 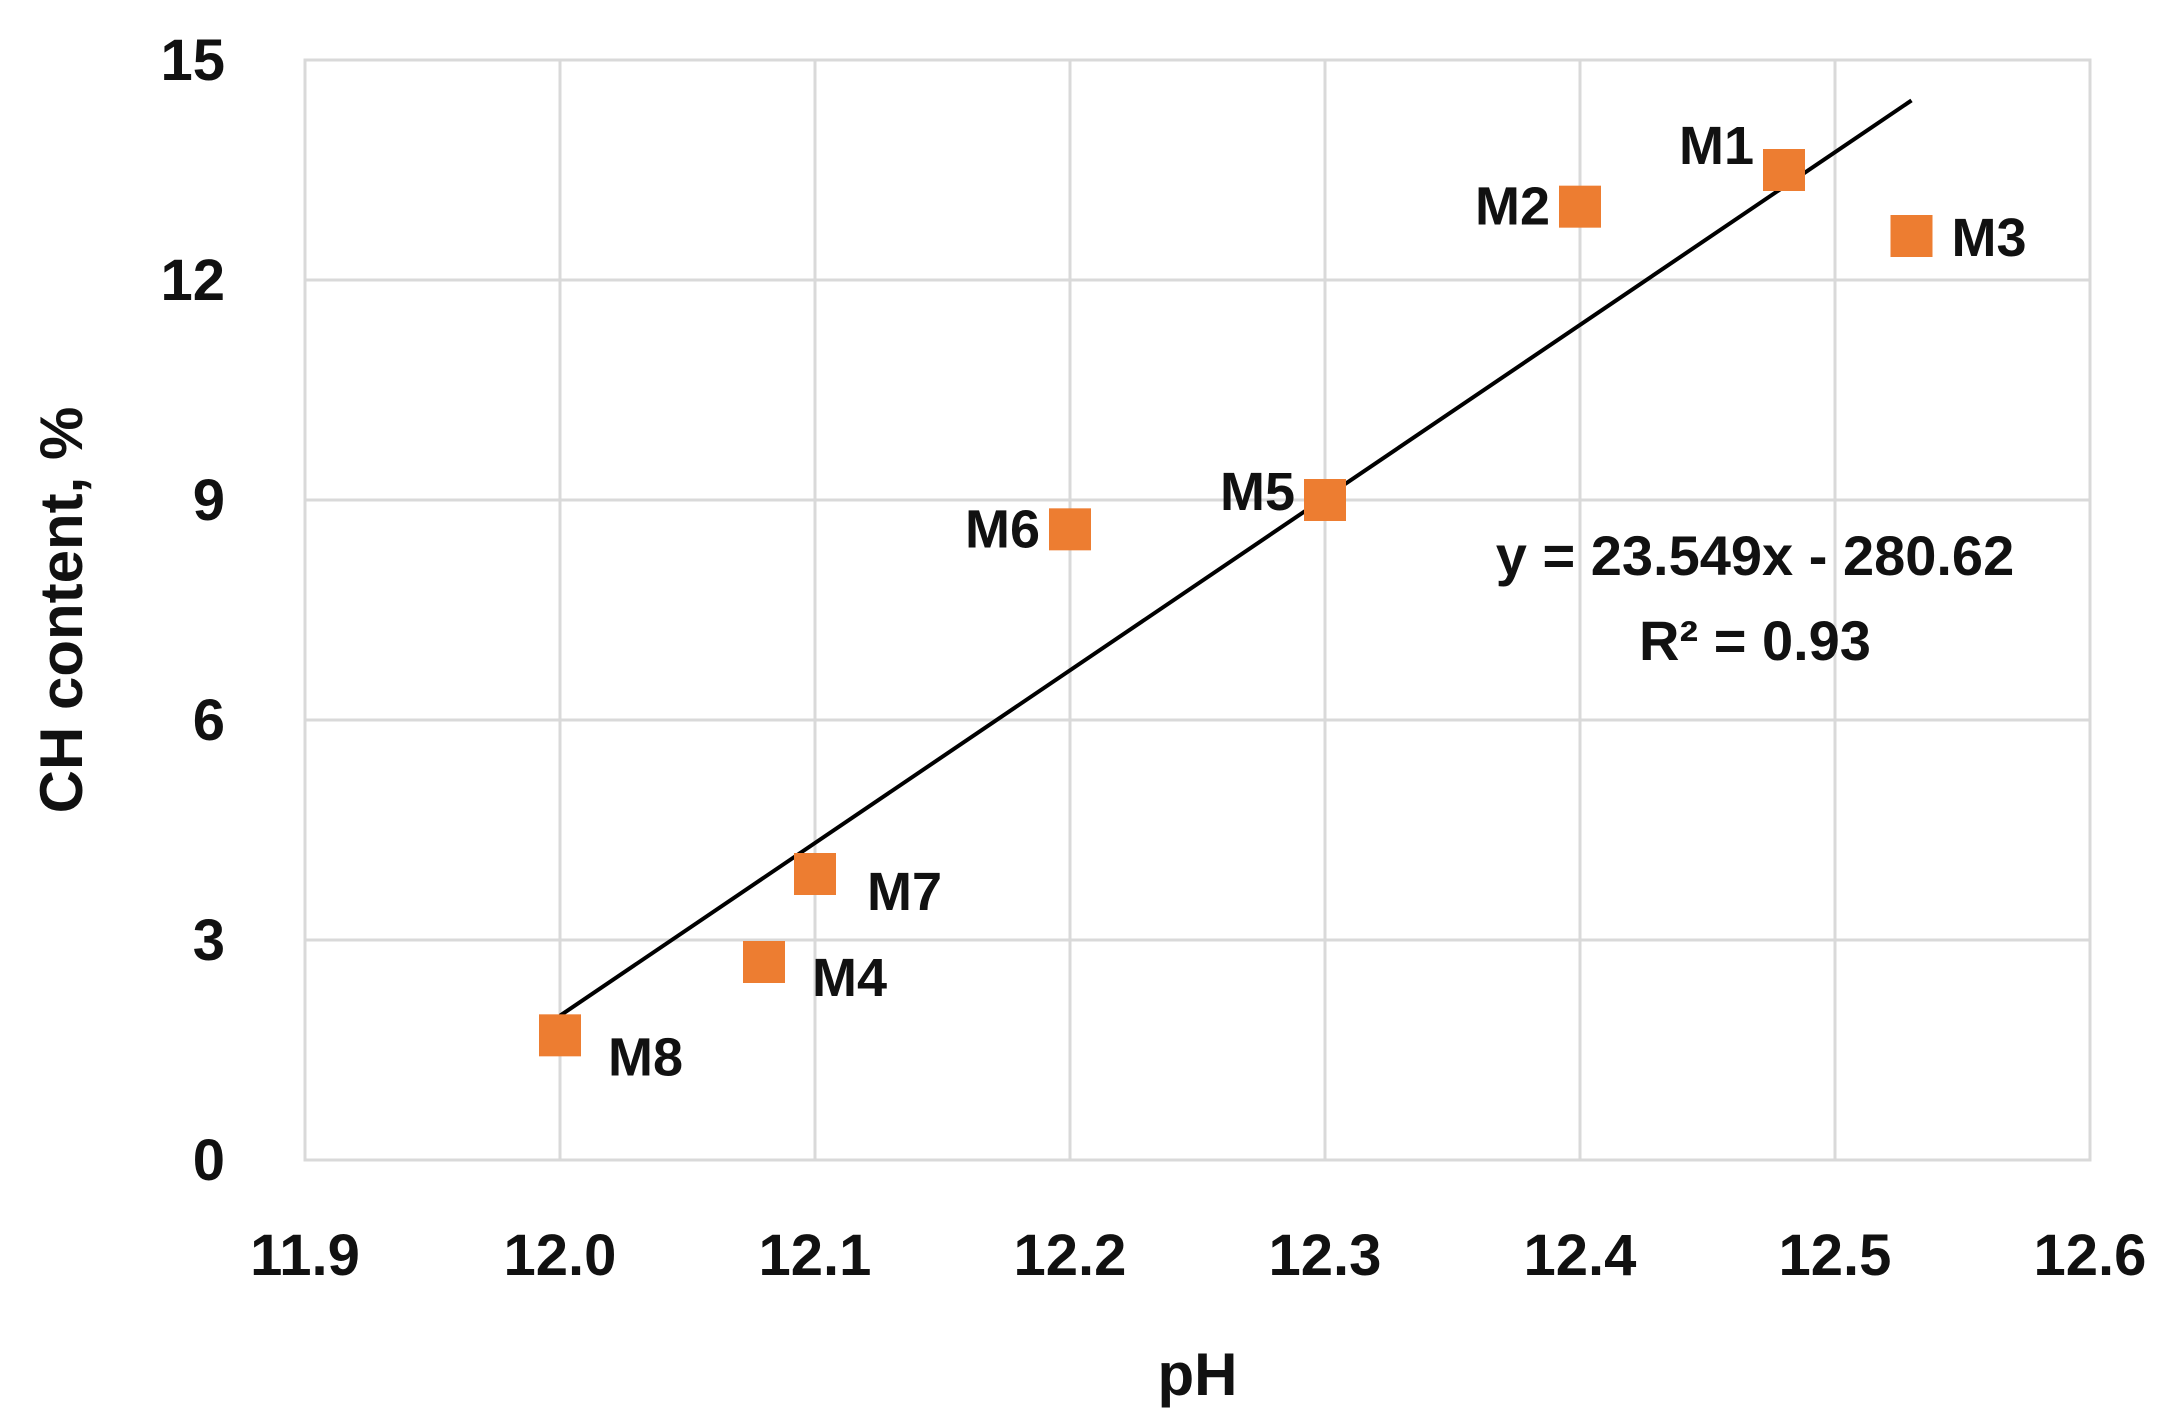 What do you see at coordinates (61, 610) in the screenshot?
I see `y-axis-title: CH content, %` at bounding box center [61, 610].